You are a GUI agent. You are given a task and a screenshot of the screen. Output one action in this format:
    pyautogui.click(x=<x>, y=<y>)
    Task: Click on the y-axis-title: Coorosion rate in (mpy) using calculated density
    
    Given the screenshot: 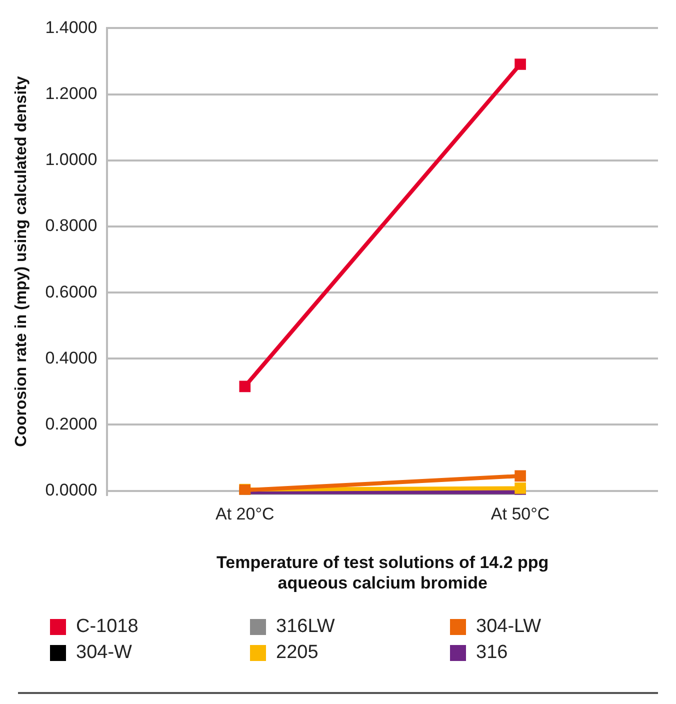 What is the action you would take?
    pyautogui.click(x=21, y=261)
    